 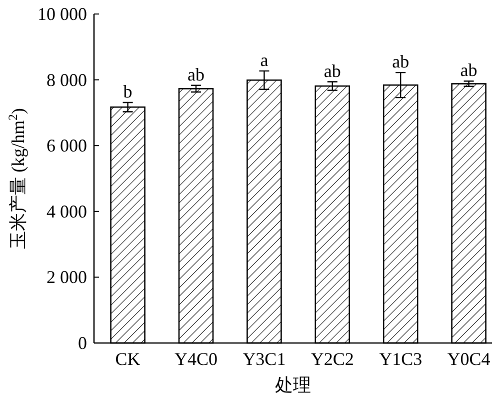 I want to click on x-axis-title: 处理, so click(x=293, y=385).